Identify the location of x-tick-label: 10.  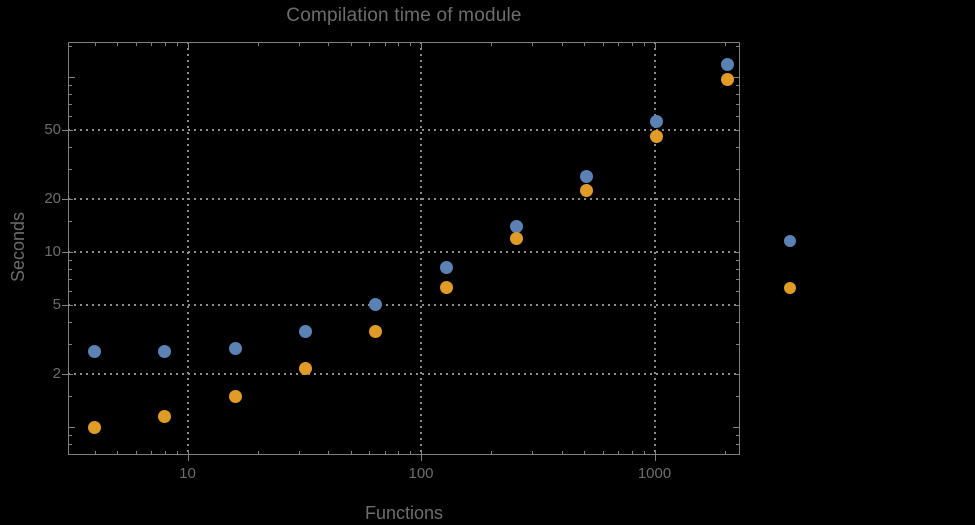
(187, 473).